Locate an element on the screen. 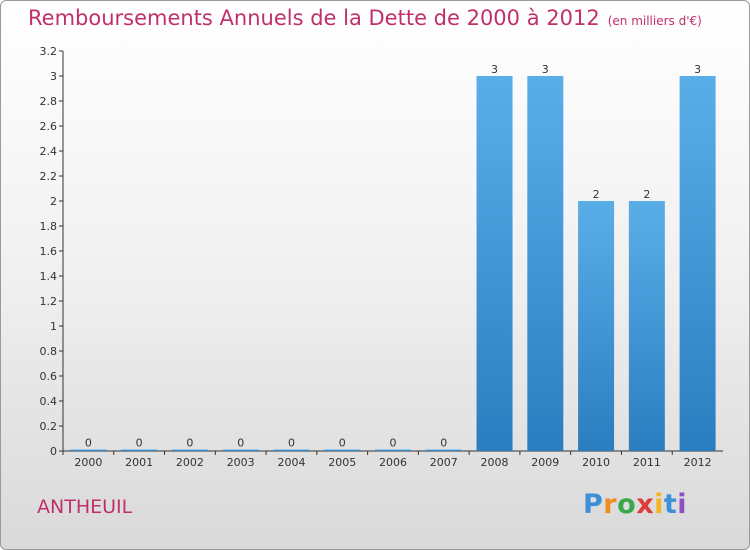 Image resolution: width=750 pixels, height=550 pixels. x-tick-label: 2000 is located at coordinates (88, 462).